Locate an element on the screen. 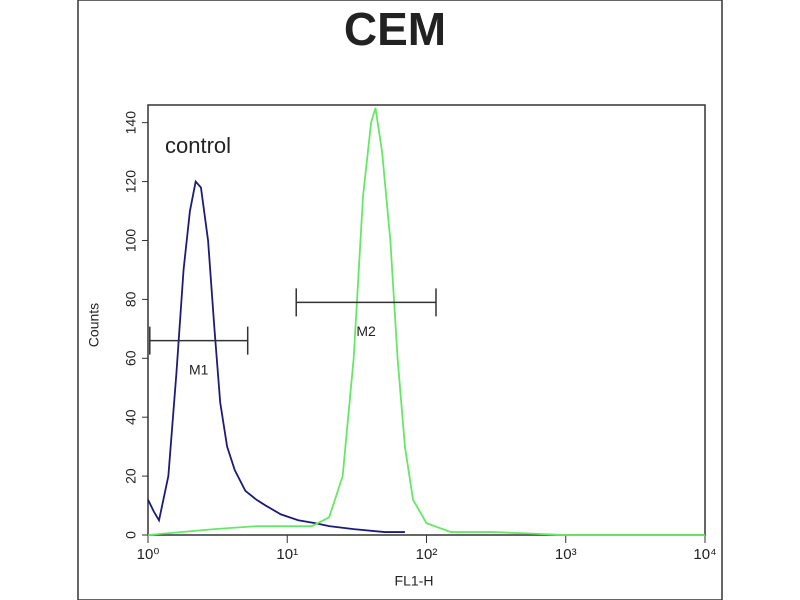  y-tick-label: 0 is located at coordinates (131, 535).